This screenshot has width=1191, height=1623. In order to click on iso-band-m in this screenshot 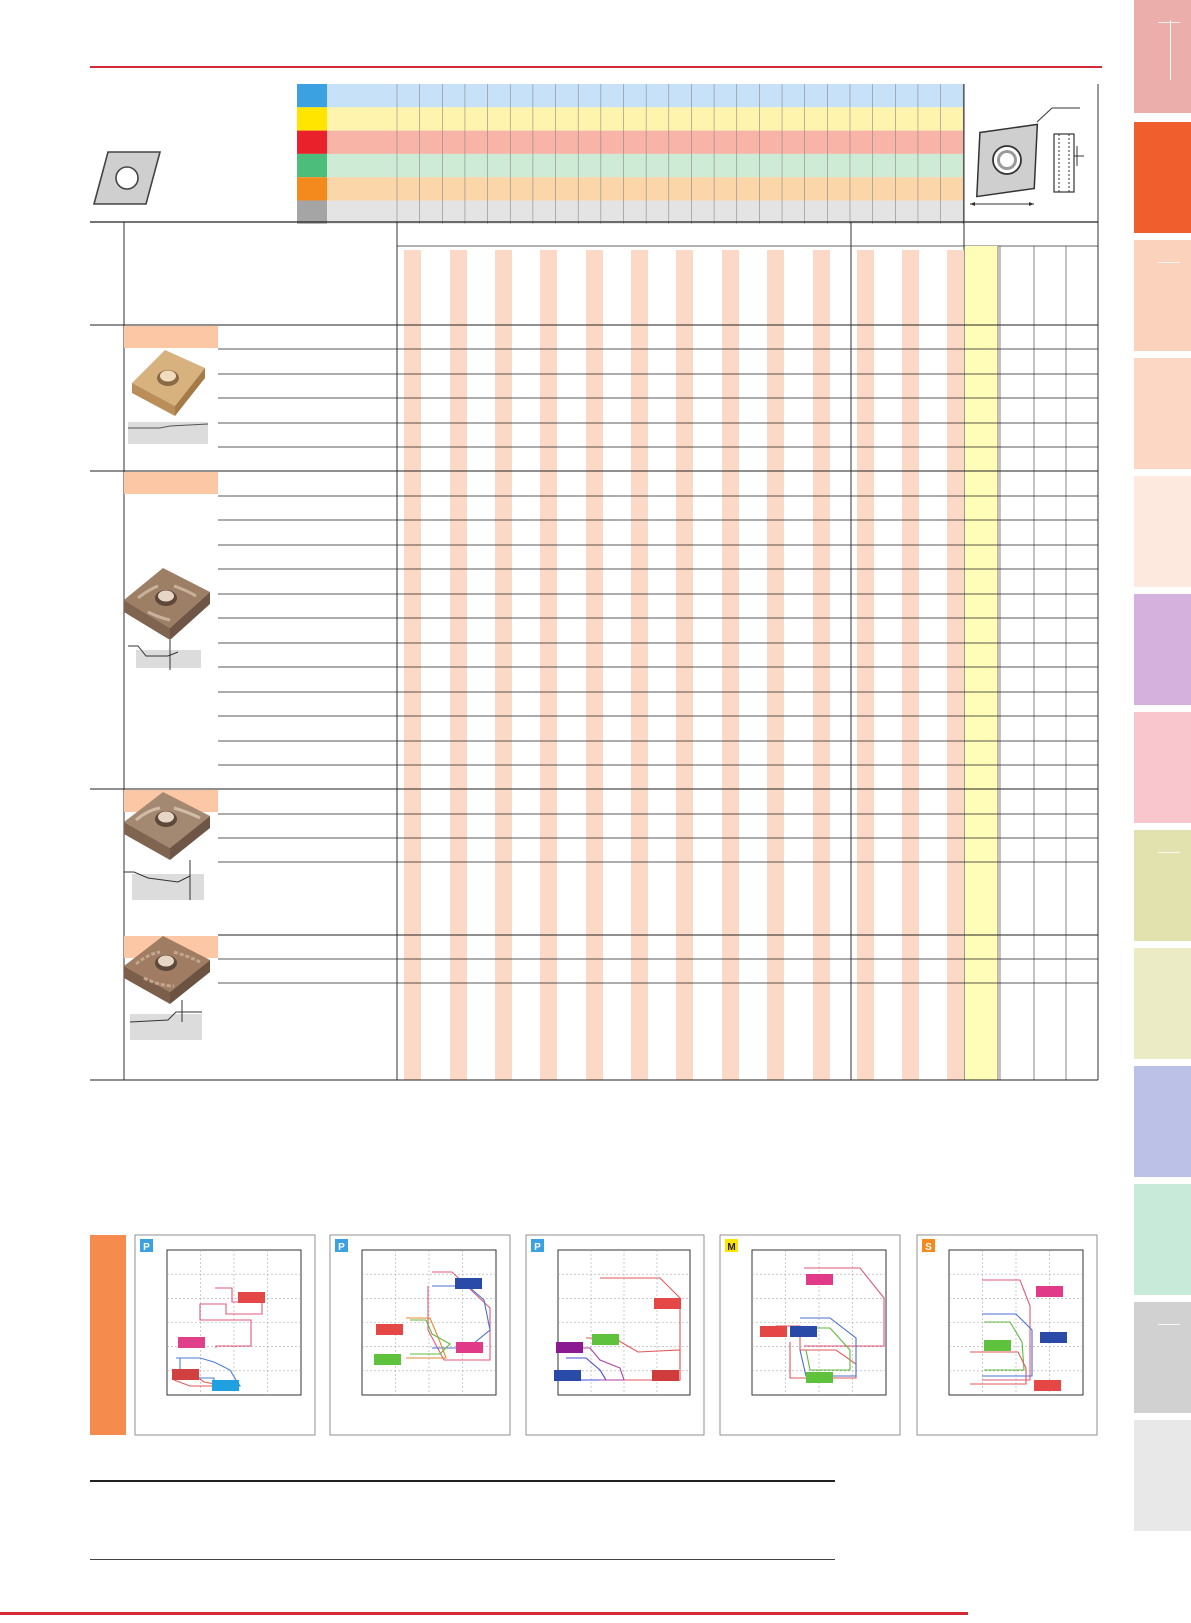, I will do `click(645, 119)`.